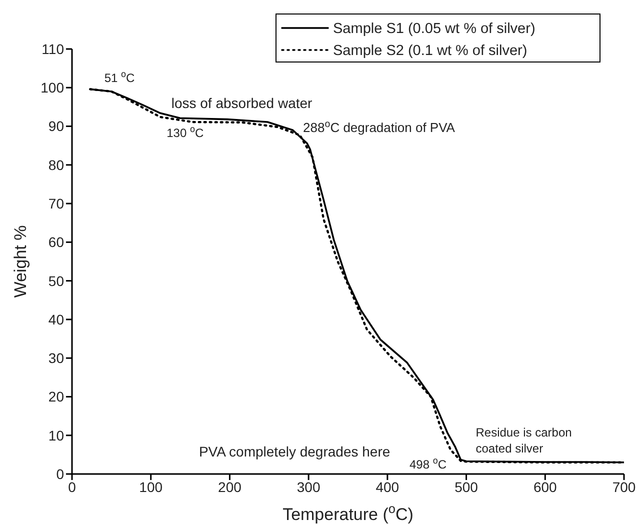  I want to click on annotation: 498 $^{o}$C, so click(428, 464).